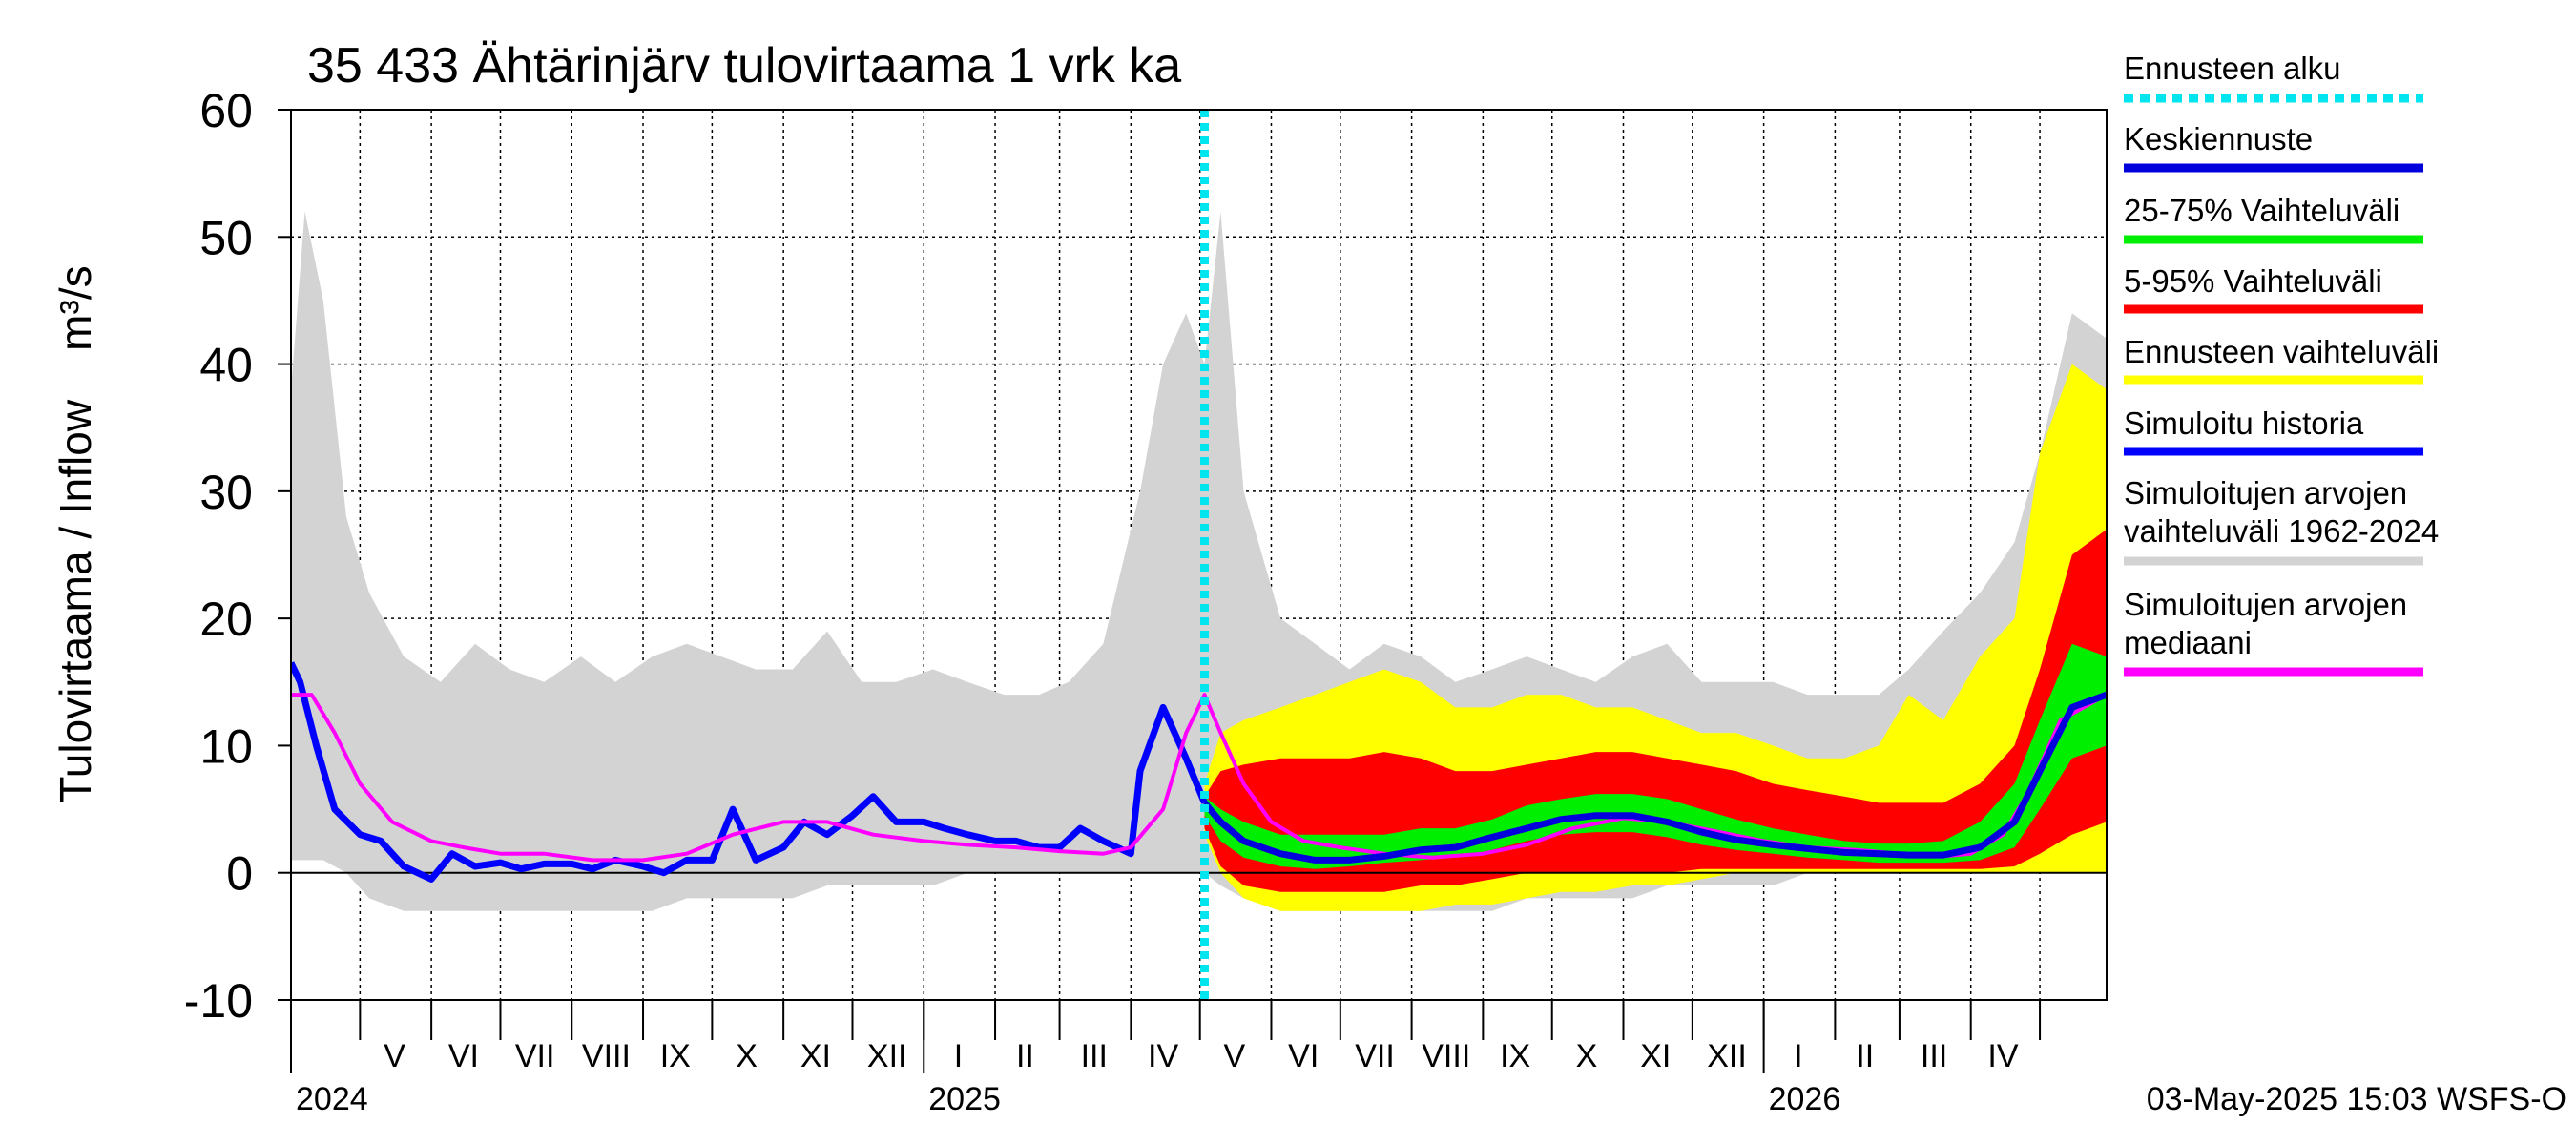  I want to click on legend-label-line: 5-95% Vaihteluväli, so click(2253, 281).